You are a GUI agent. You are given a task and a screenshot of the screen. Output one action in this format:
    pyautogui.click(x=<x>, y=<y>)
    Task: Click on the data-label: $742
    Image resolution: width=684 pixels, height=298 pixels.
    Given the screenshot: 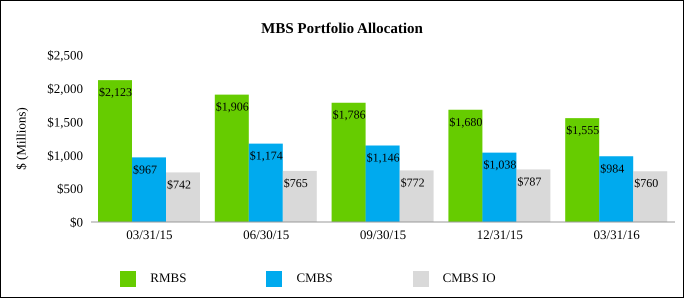 What is the action you would take?
    pyautogui.click(x=179, y=184)
    